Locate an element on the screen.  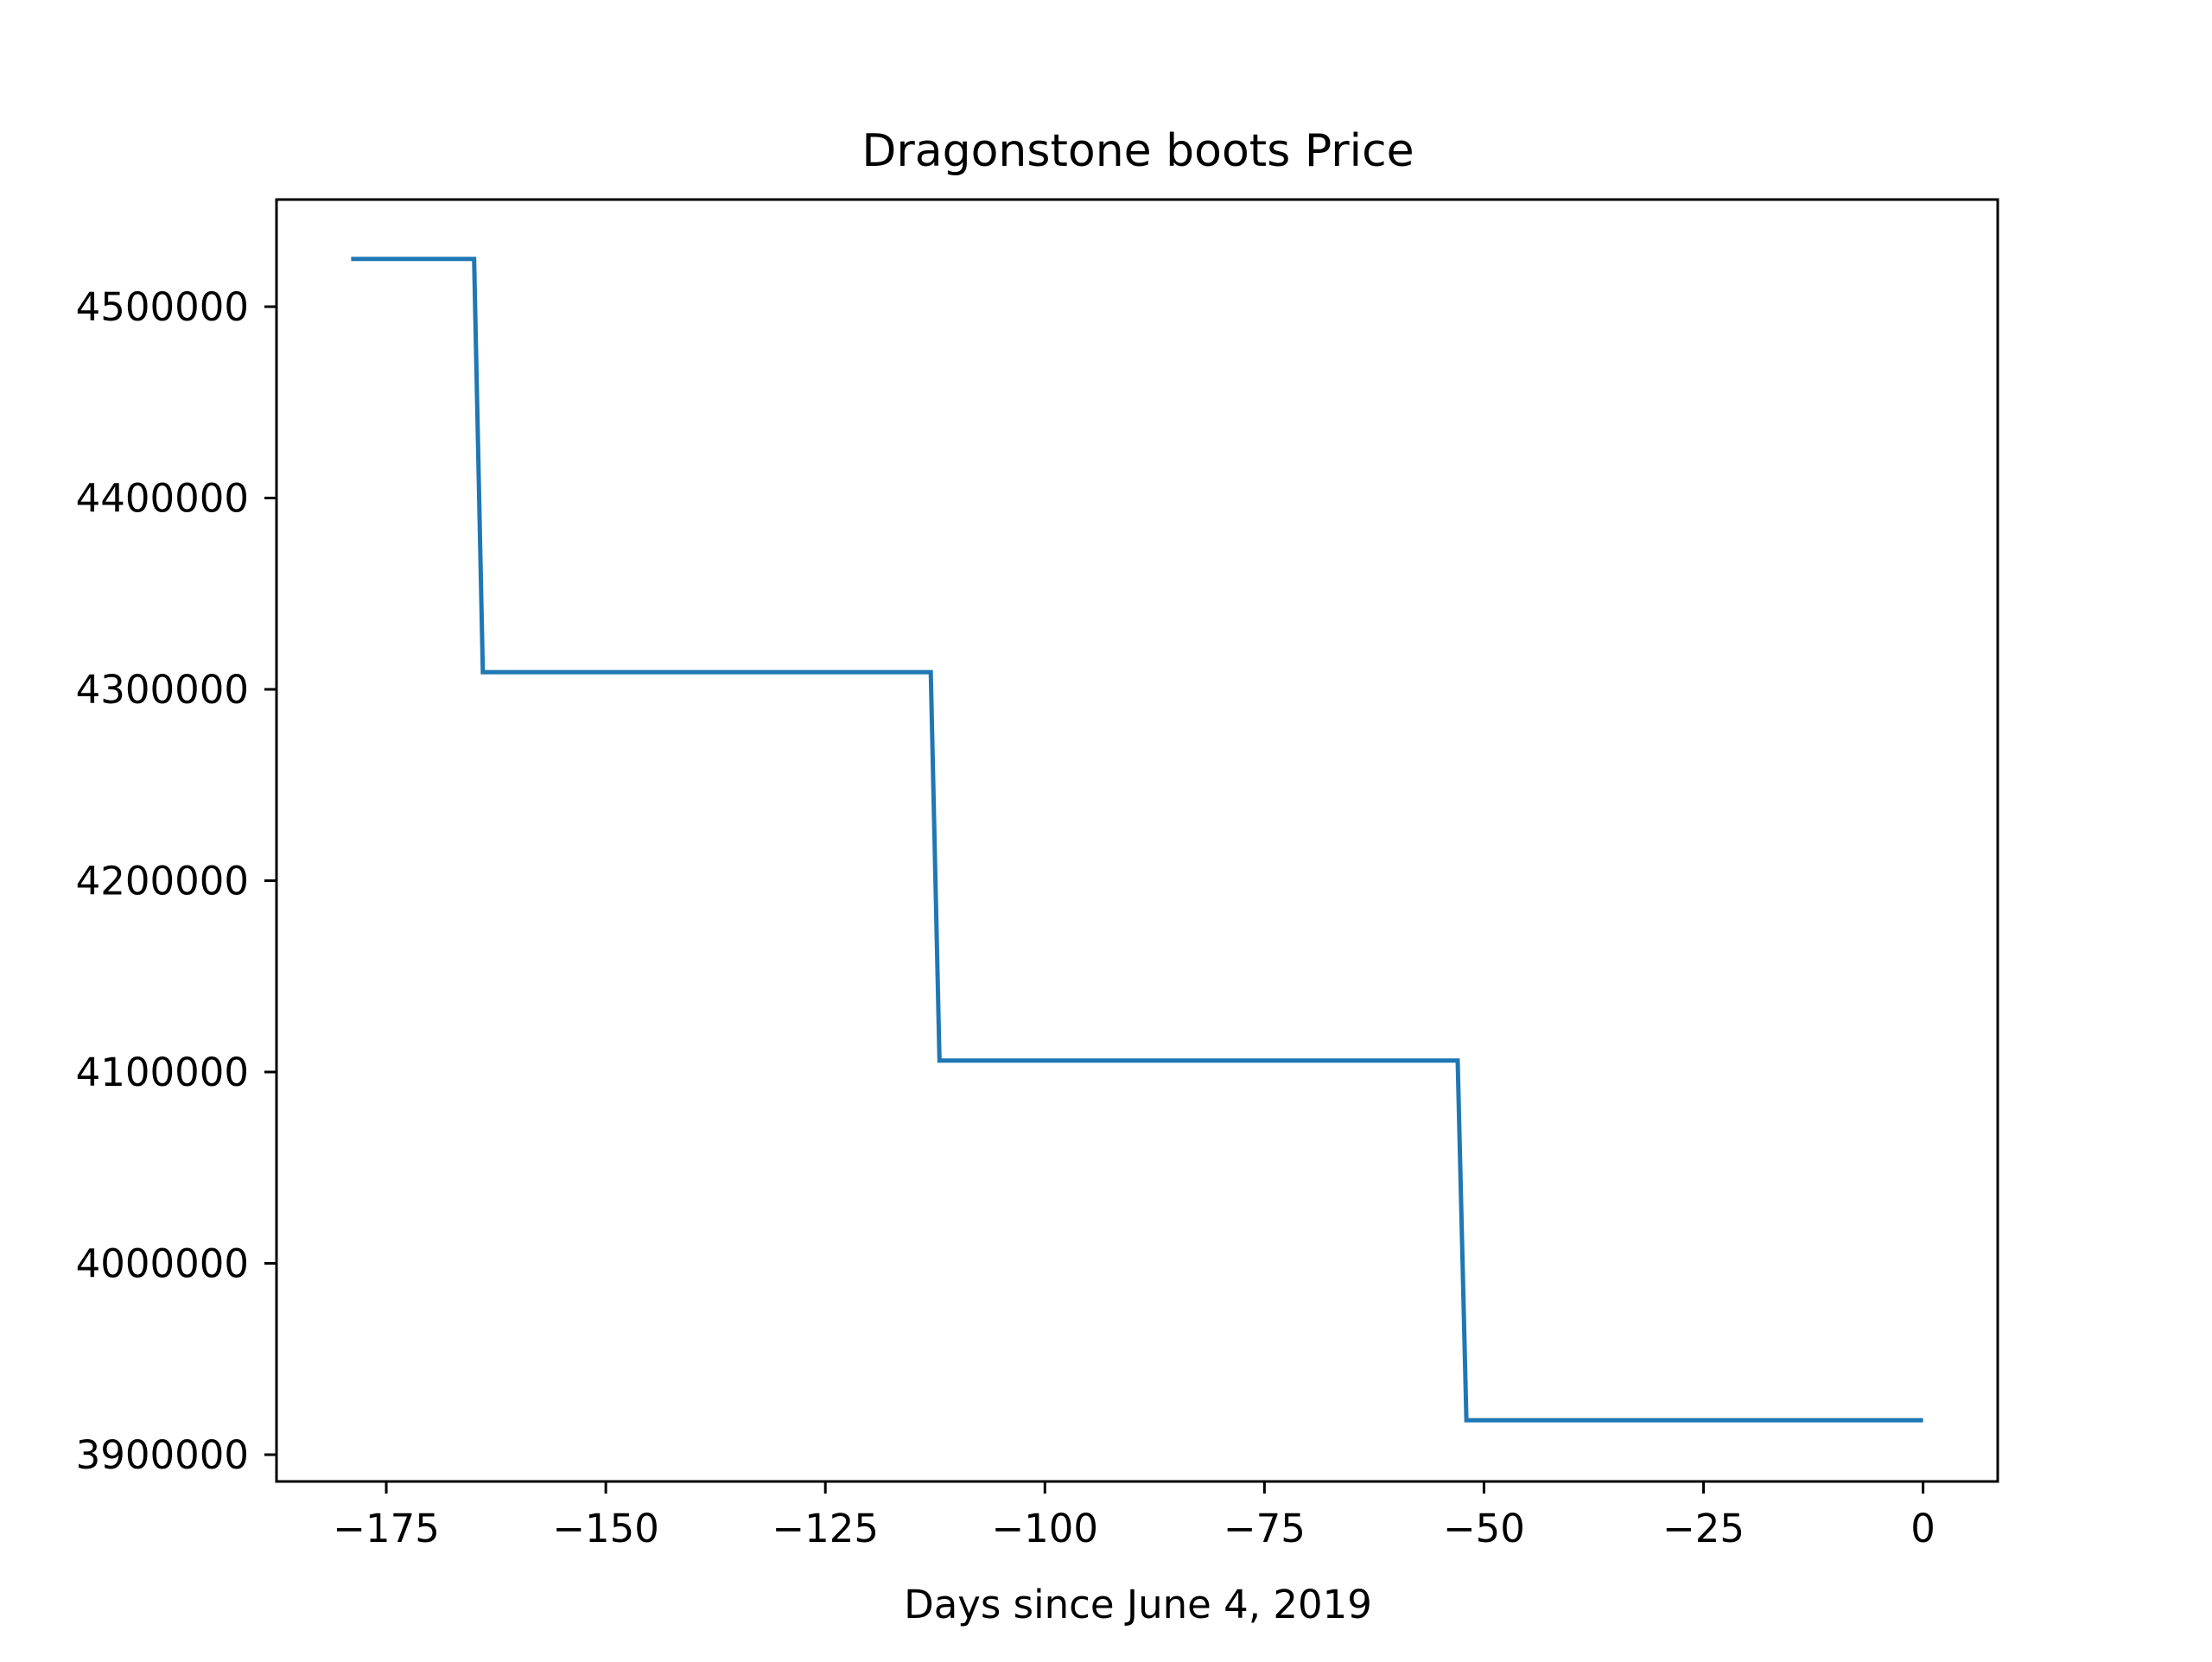
x-axis-ticks: −175 −150 −125 −100 −75 −50 −25 0 is located at coordinates (1134, 1516).